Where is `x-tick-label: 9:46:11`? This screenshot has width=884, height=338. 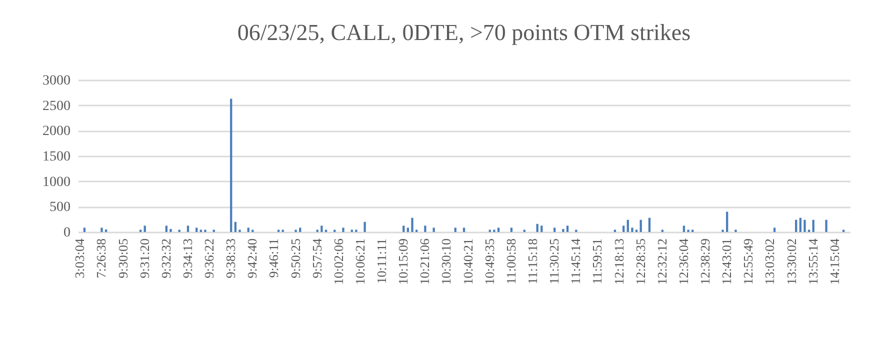
x-tick-label: 9:46:11 is located at coordinates (274, 258).